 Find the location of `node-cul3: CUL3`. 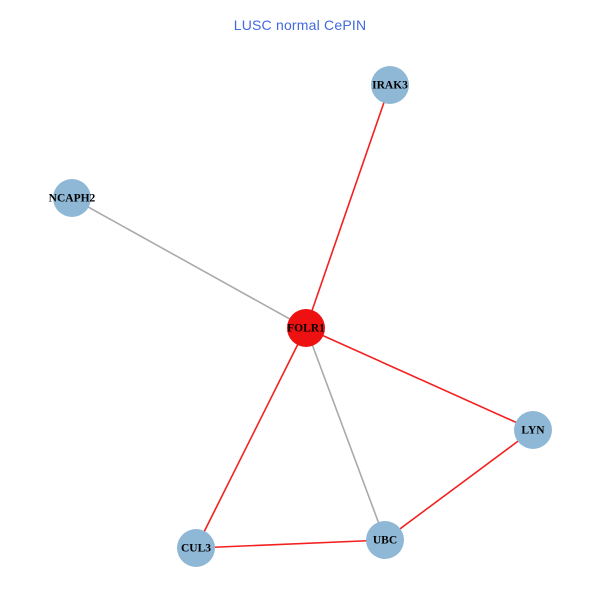

node-cul3: CUL3 is located at coordinates (196, 548).